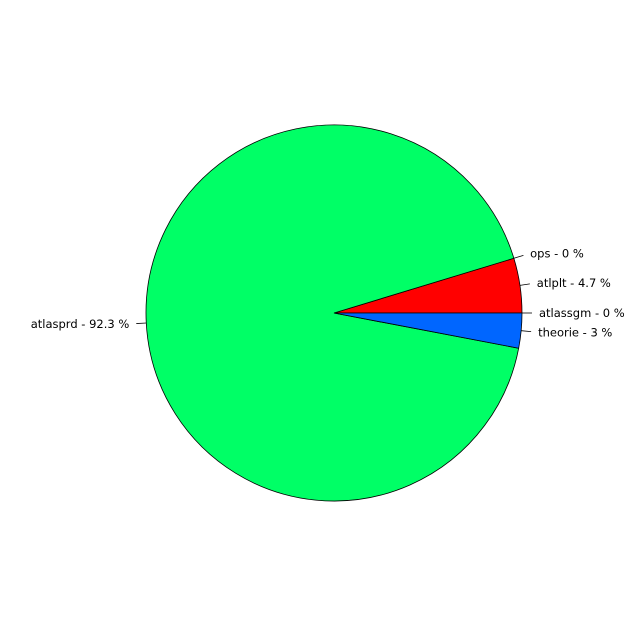 The image size is (640, 640). Describe the element at coordinates (574, 283) in the screenshot. I see `slice-label-atlplt: atlplt - 4.7 %` at that location.